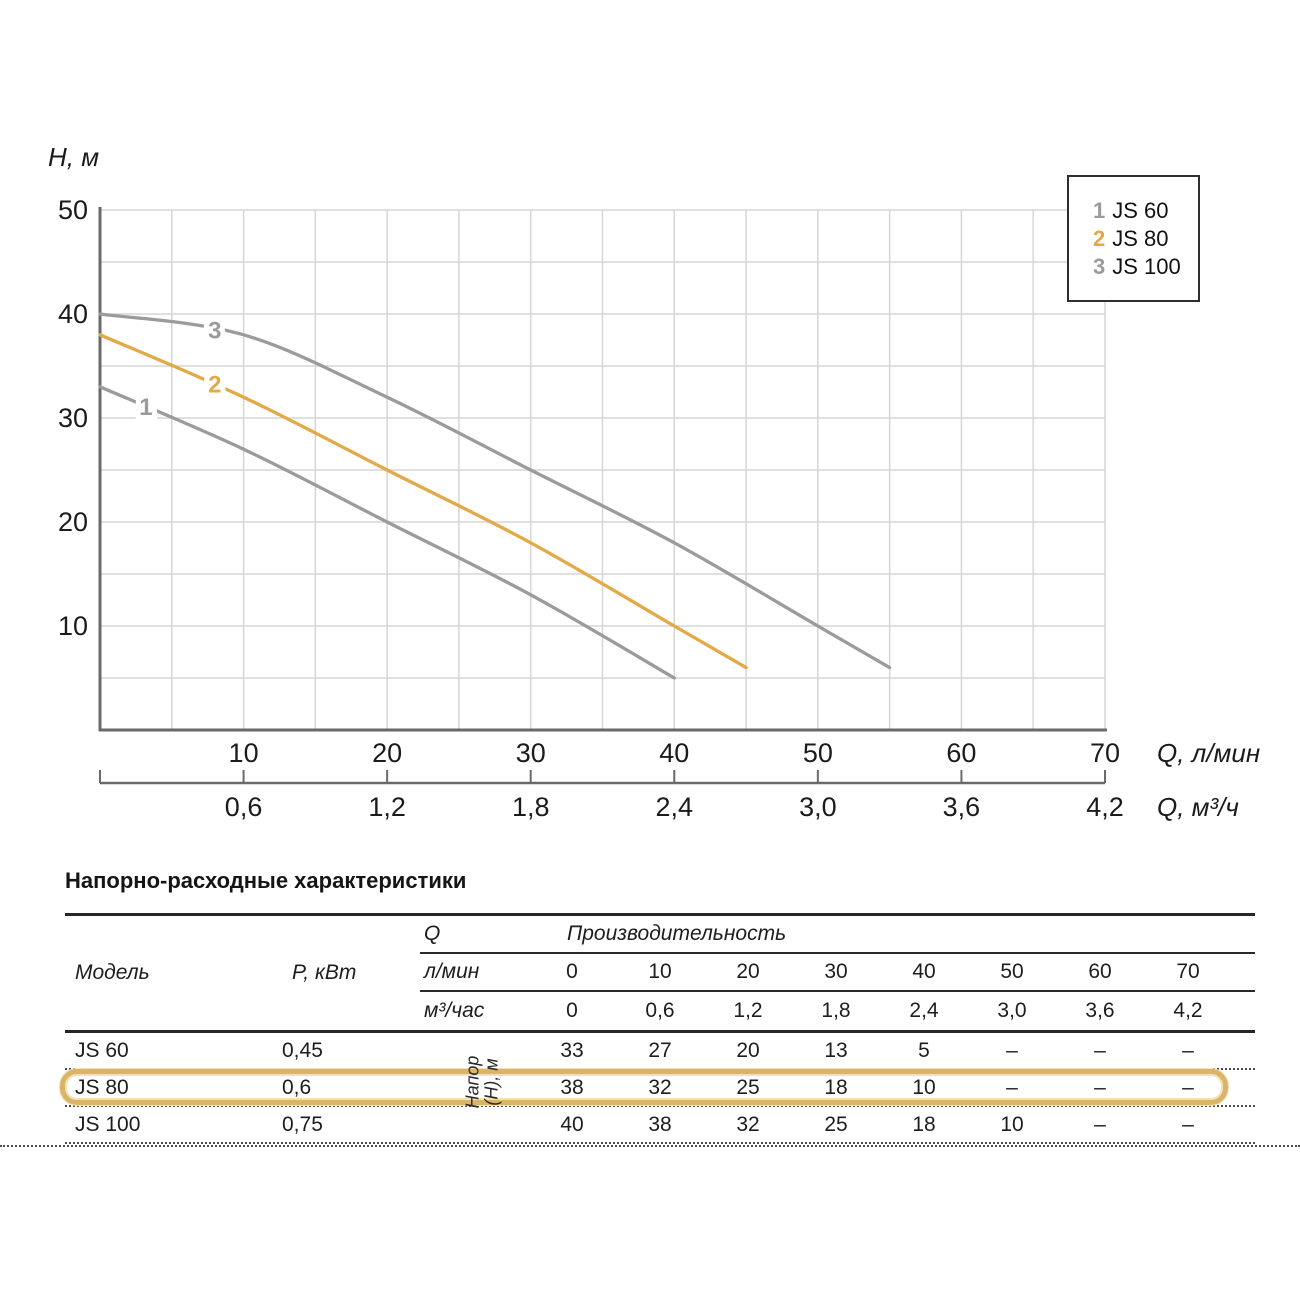 The width and height of the screenshot is (1300, 1300). Describe the element at coordinates (880, 972) in the screenshot. I see `flow-values-lmin: 0 10 20 30 40 50 60 70` at that location.